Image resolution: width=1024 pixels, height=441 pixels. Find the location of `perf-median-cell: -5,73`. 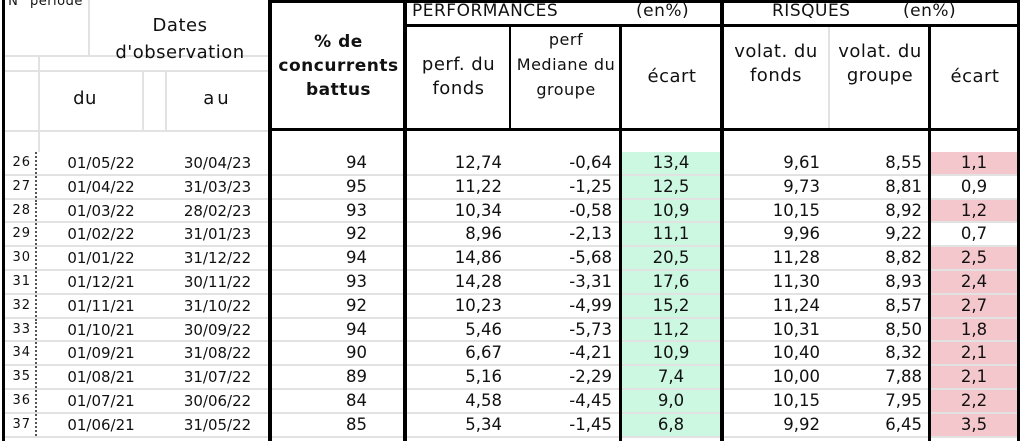

perf-median-cell: -5,73 is located at coordinates (590, 329).